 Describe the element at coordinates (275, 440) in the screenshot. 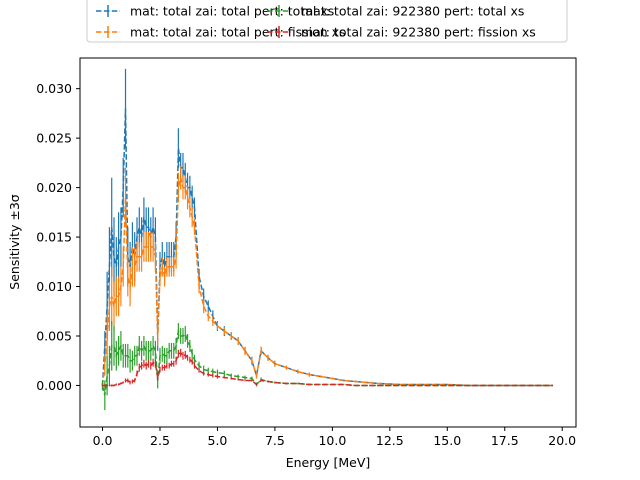

I see `x-tick-label: 7.5` at that location.